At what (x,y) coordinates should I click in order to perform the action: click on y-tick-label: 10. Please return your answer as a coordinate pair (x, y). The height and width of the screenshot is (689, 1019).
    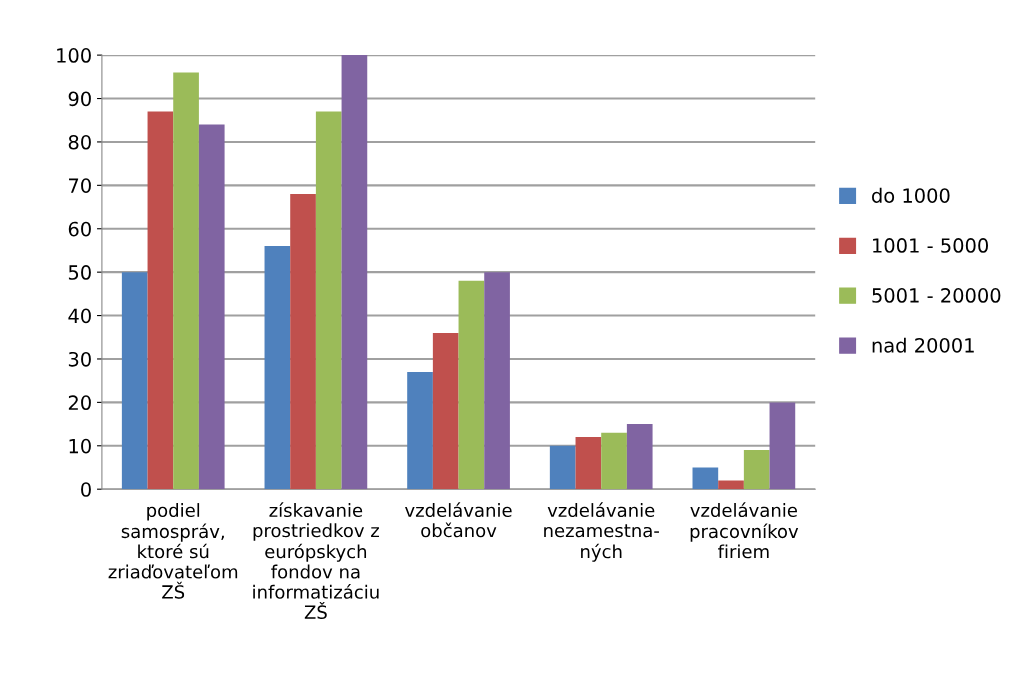
    Looking at the image, I should click on (80, 446).